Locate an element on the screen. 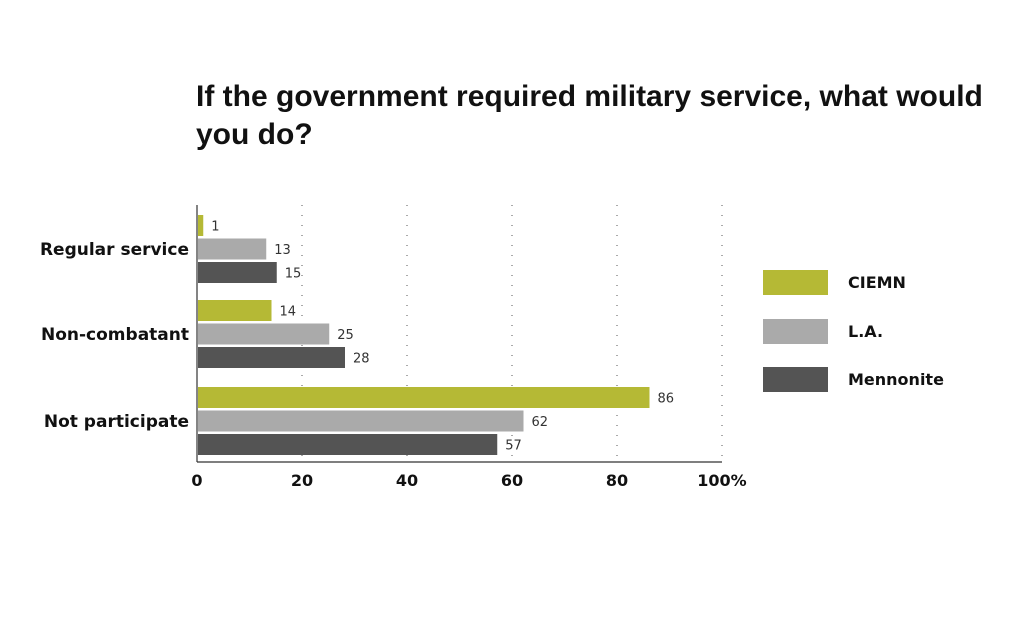  x-tick-label: 20 is located at coordinates (302, 480).